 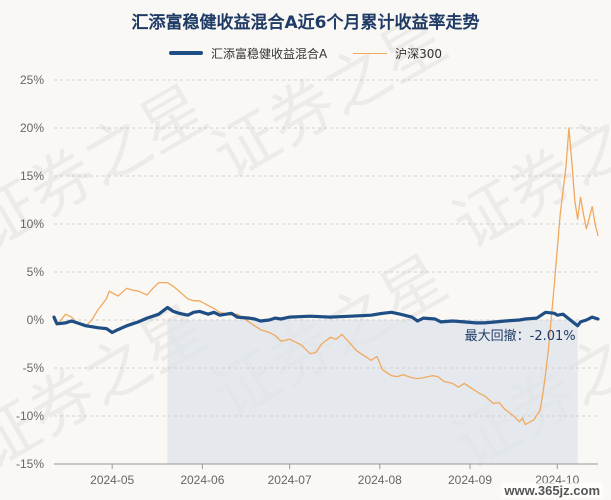 I want to click on legend-swatch-index, so click(x=370, y=53).